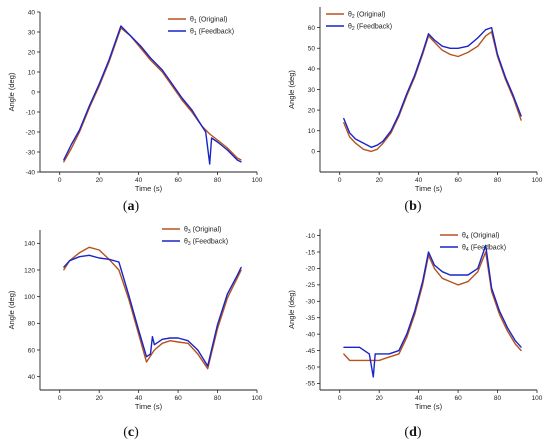 The height and width of the screenshot is (444, 550). Describe the element at coordinates (484, 249) in the screenshot. I see `legend-label: θ4 (Feedback)` at that location.